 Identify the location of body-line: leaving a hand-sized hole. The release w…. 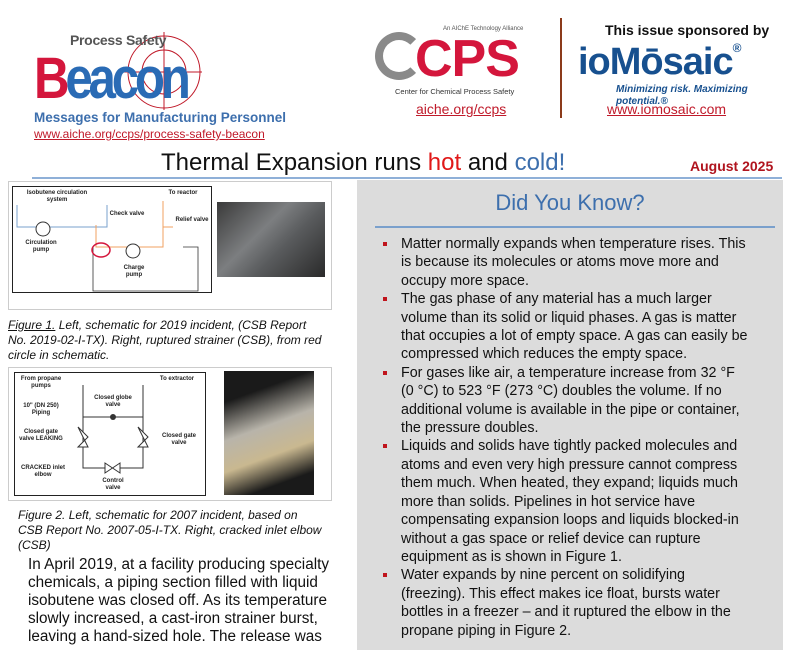
(175, 636).